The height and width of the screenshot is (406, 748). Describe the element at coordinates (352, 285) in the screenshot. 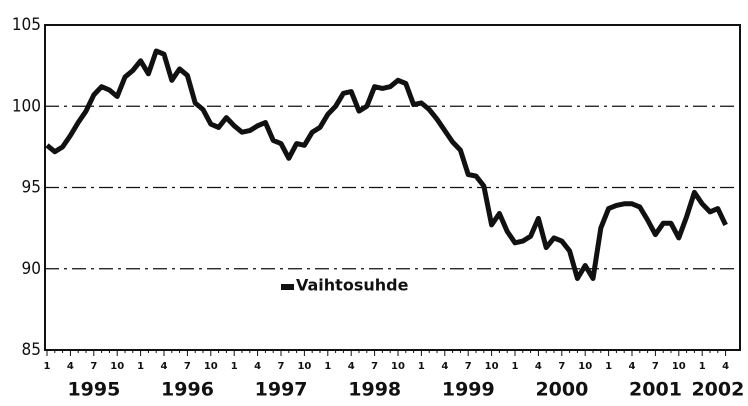

I see `legend-label: Vaihtosuhde` at that location.